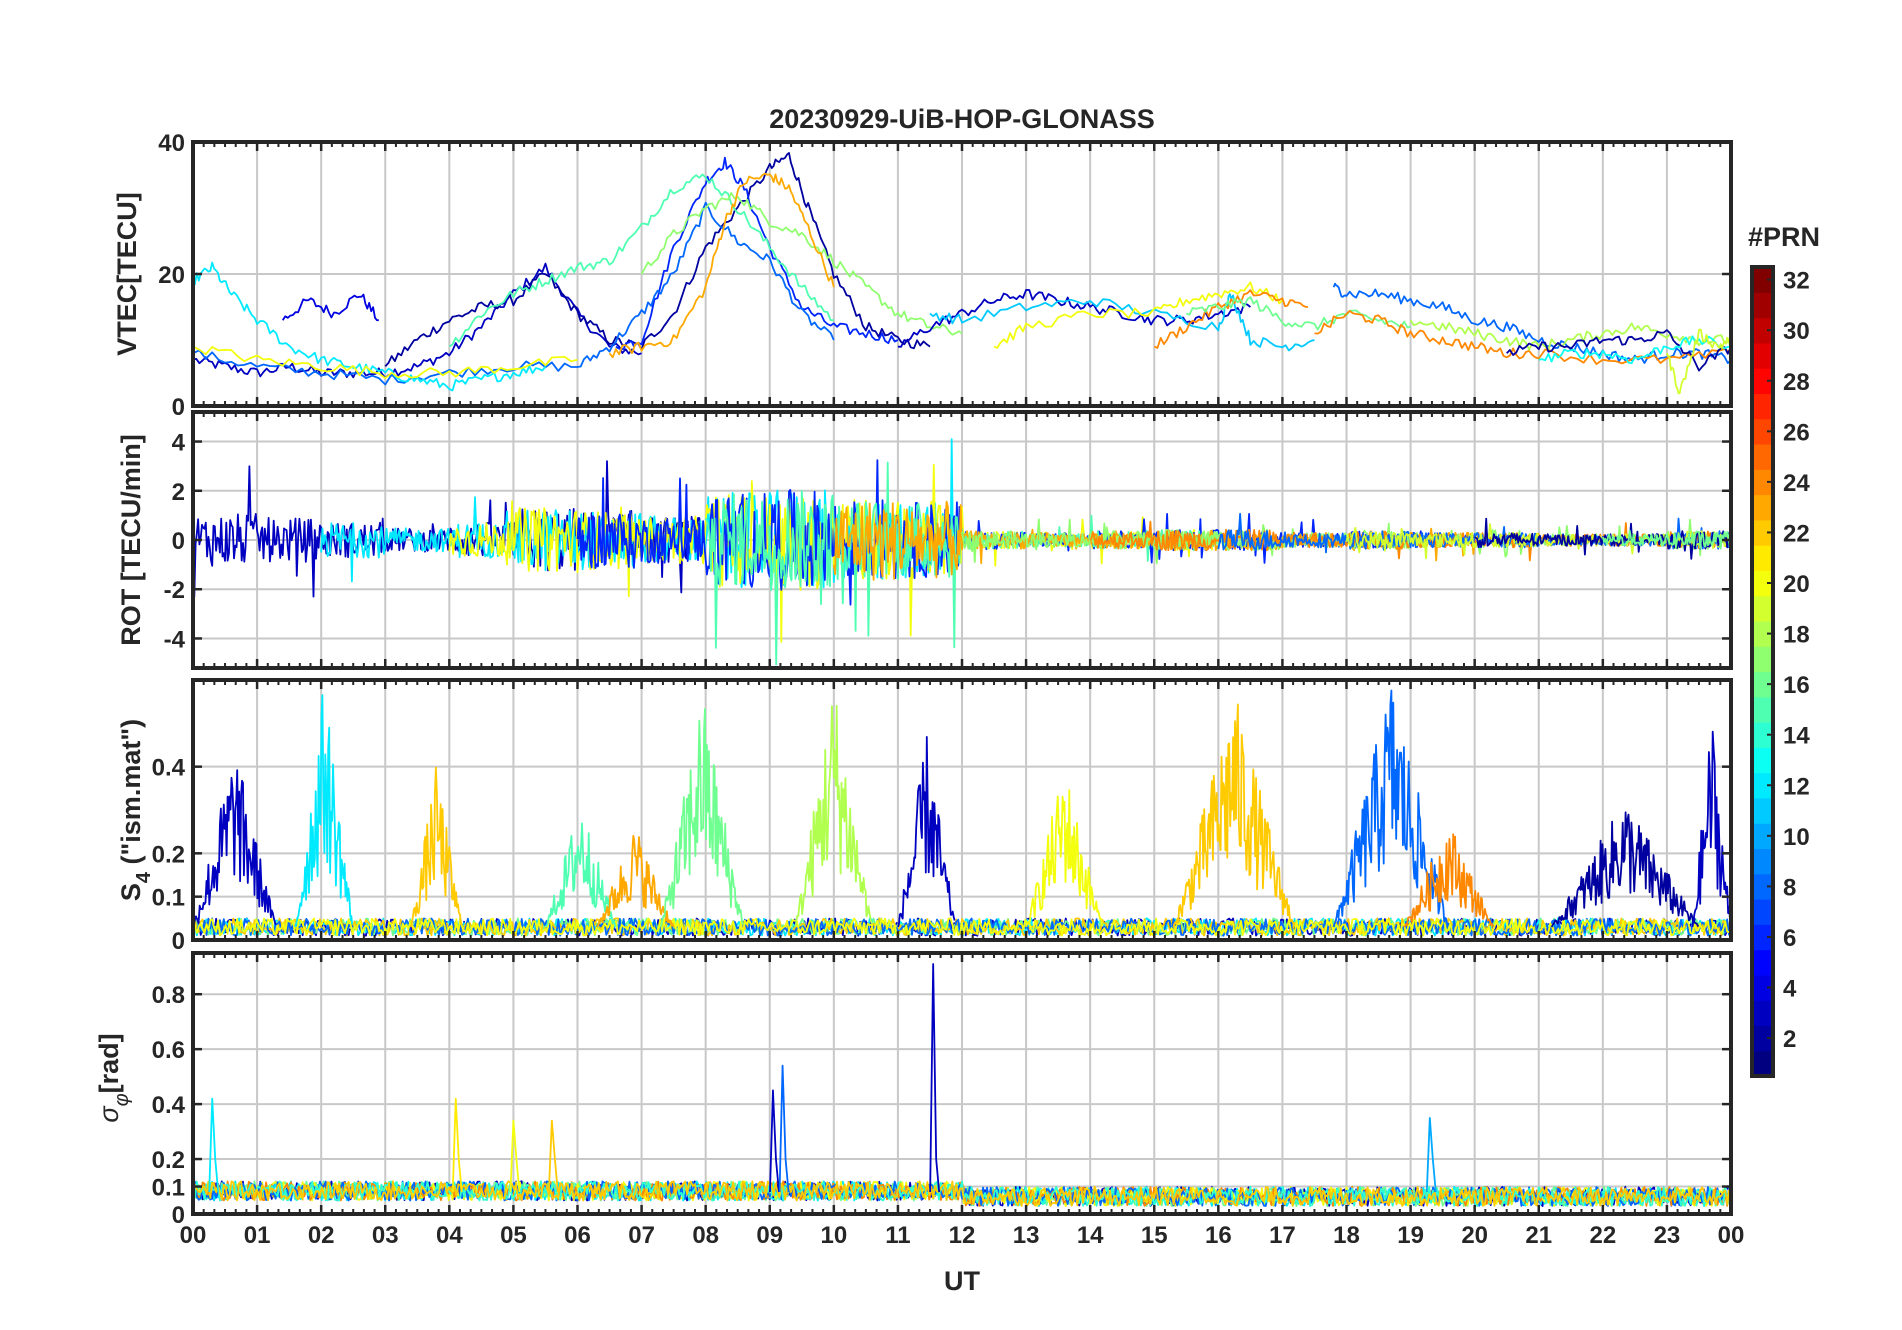 Image resolution: width=1902 pixels, height=1330 pixels. I want to click on sigma-y-axis-label: σφ[rad], so click(113, 1077).